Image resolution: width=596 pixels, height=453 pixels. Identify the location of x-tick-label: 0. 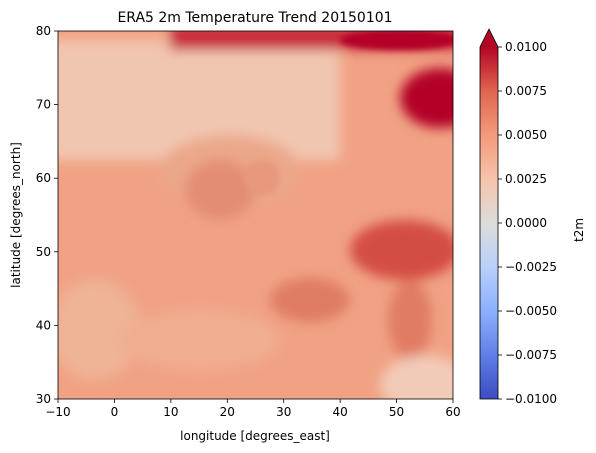
(115, 412).